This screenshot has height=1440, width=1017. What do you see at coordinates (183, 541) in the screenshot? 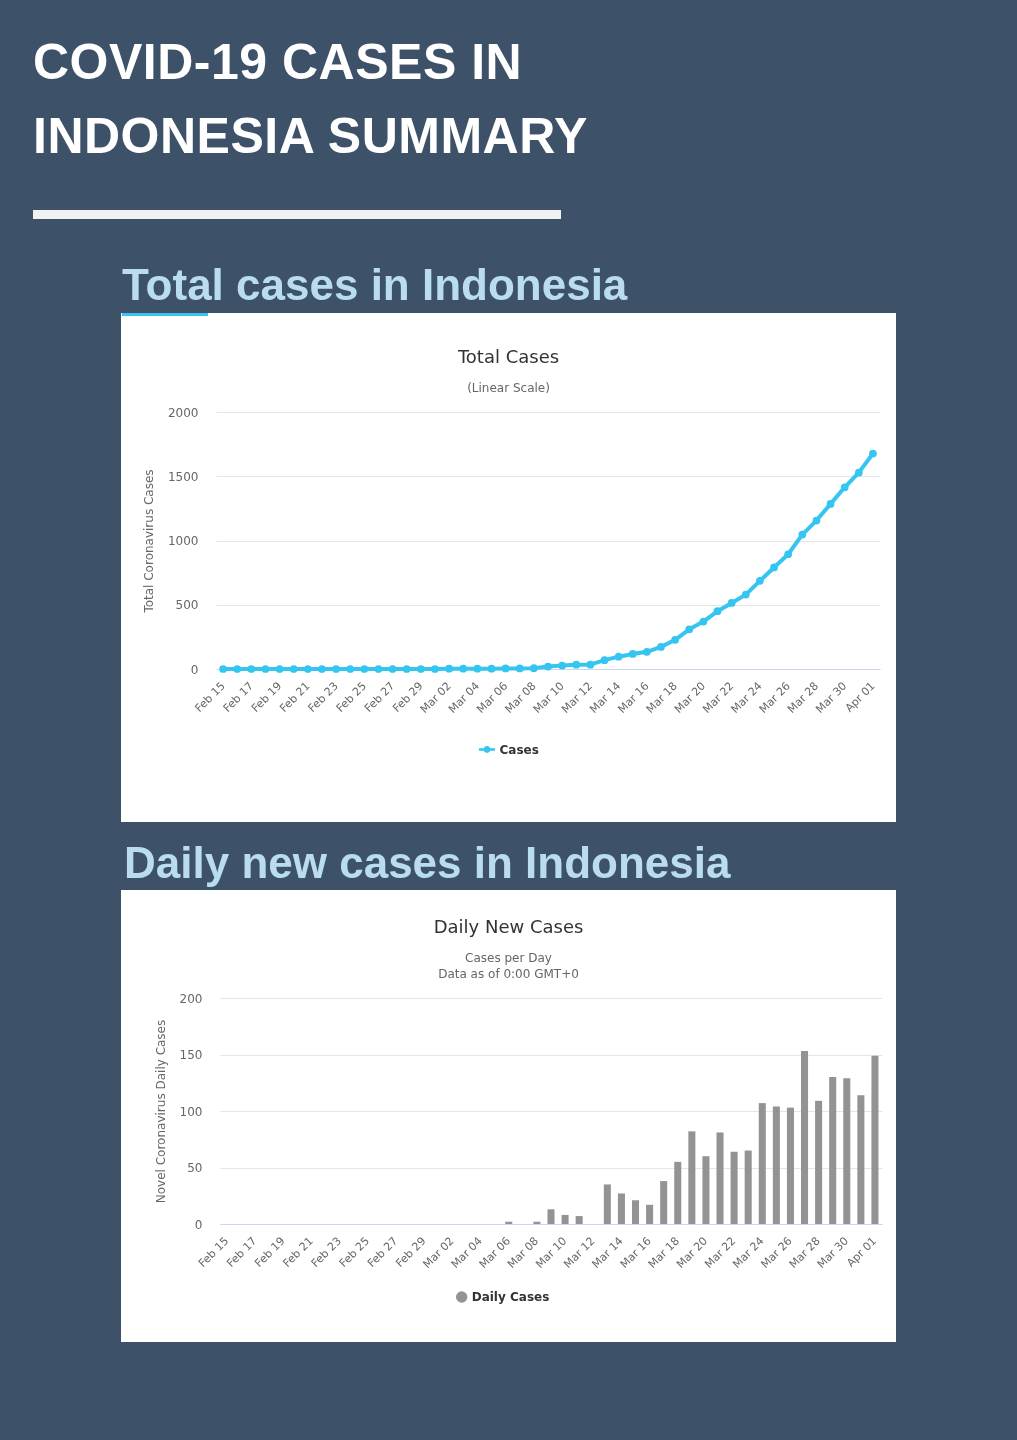
I see `y-tick-label: 1000` at bounding box center [183, 541].